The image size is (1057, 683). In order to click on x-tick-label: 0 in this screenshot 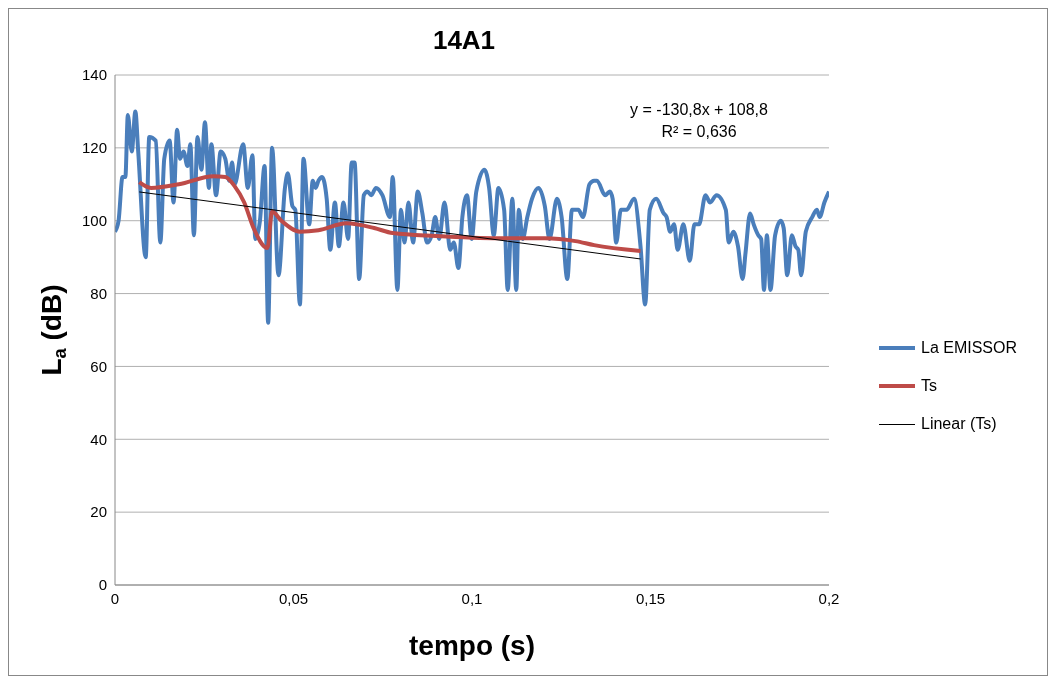, I will do `click(115, 598)`.